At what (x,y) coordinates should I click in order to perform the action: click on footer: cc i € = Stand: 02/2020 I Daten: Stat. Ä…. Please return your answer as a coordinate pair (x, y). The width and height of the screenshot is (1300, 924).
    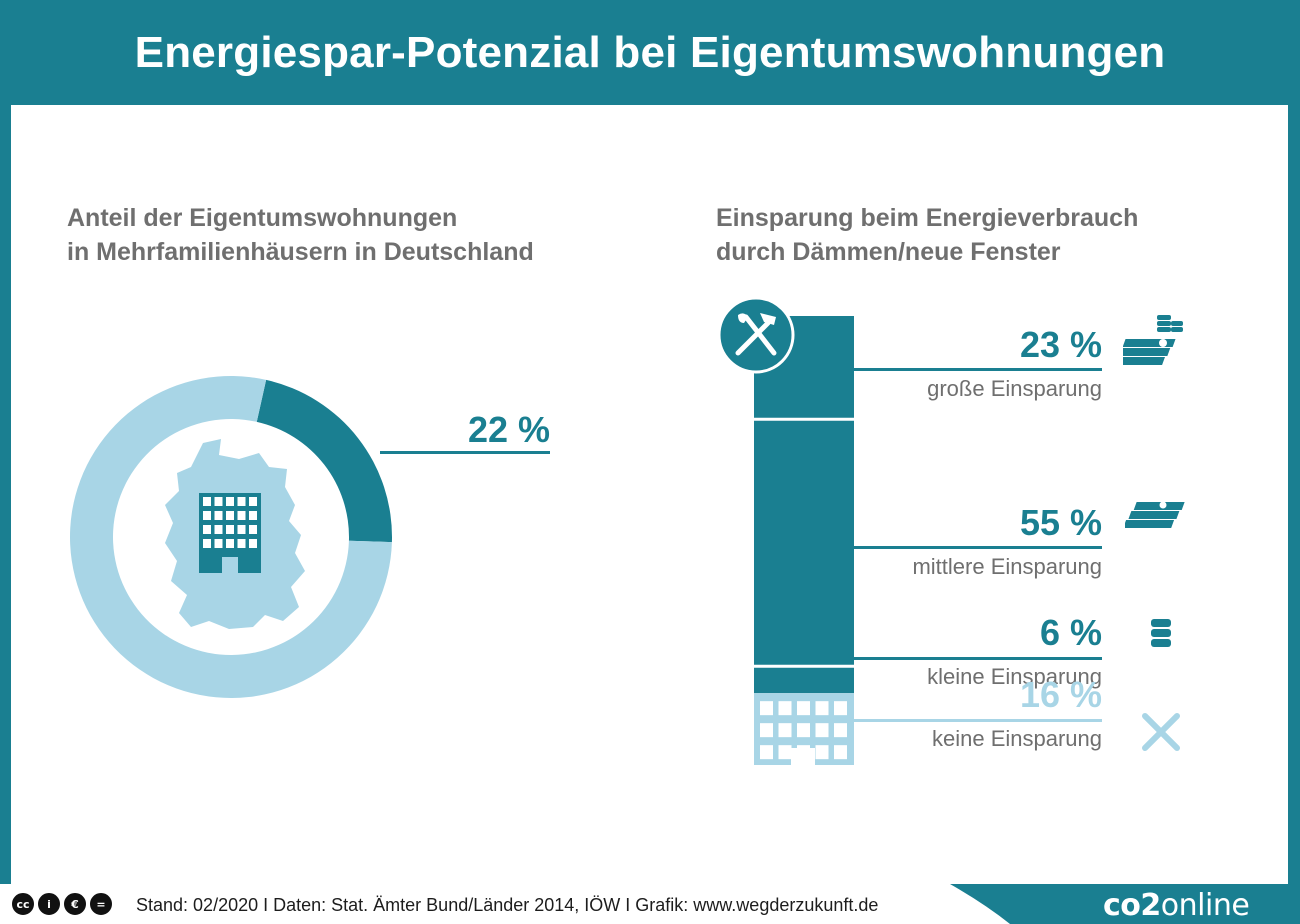
    Looking at the image, I should click on (650, 904).